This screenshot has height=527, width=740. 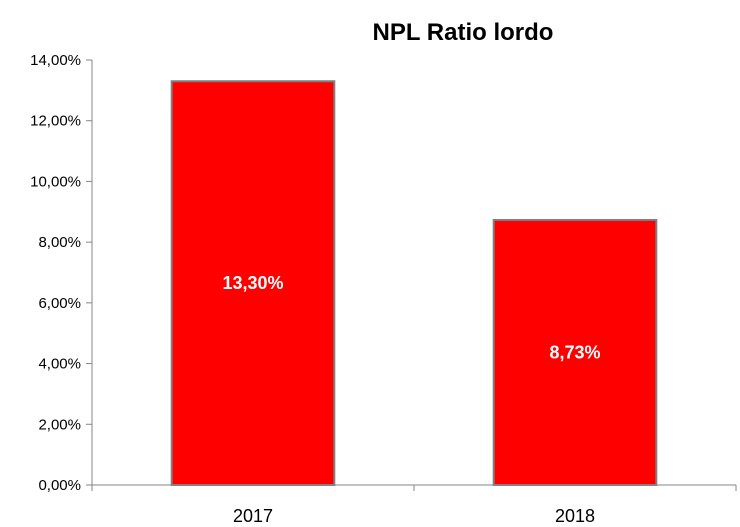 What do you see at coordinates (59, 364) in the screenshot?
I see `y-tick-label: 4,00%` at bounding box center [59, 364].